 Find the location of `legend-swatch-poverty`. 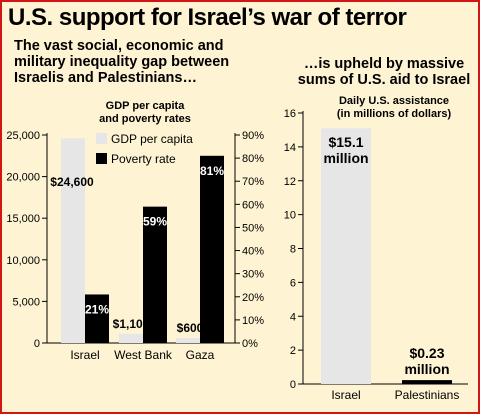

legend-swatch-poverty is located at coordinates (101, 158).